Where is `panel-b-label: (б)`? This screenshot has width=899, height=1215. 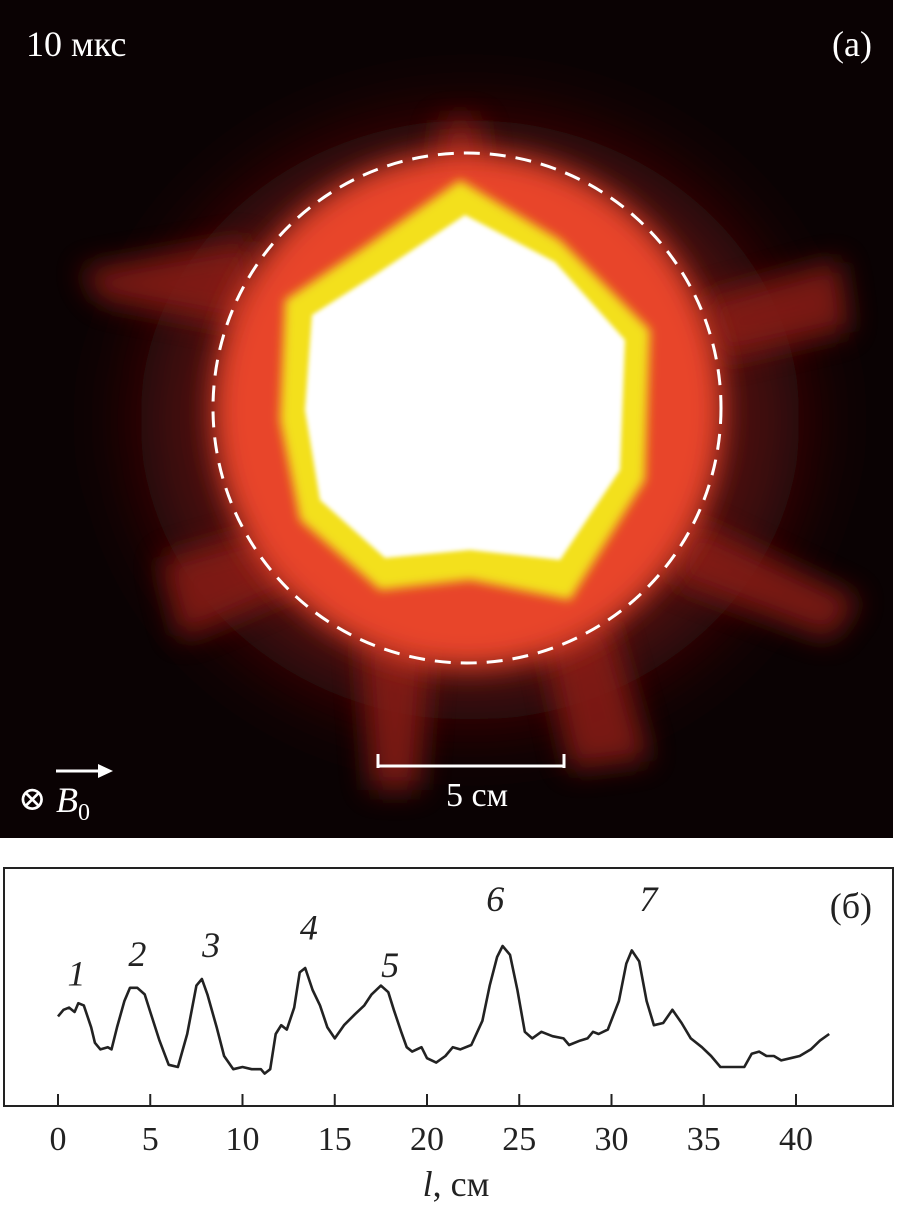
panel-b-label: (б) is located at coordinates (851, 906).